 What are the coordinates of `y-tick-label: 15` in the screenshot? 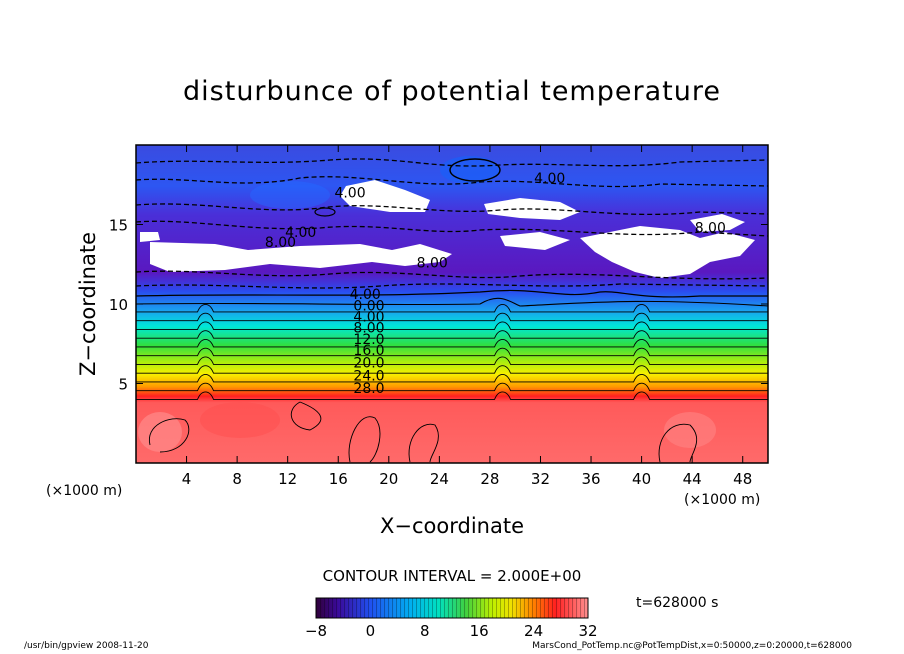 It's located at (118, 226).